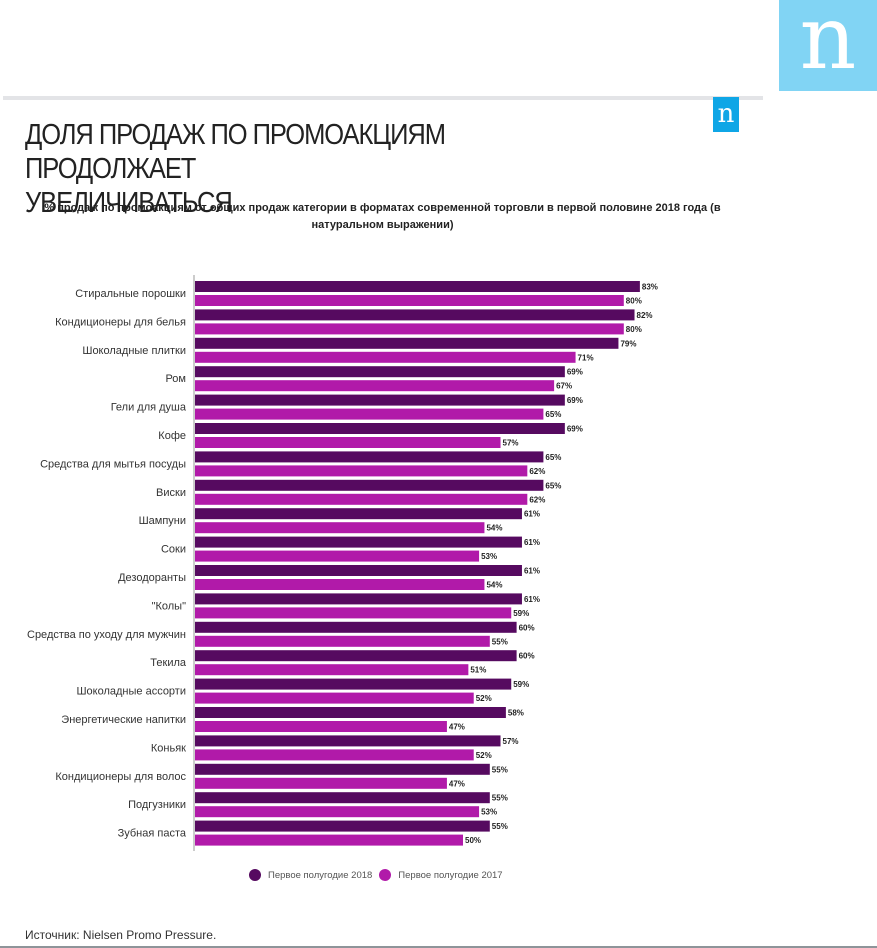 The height and width of the screenshot is (948, 877). I want to click on data-label-2017: 47%, so click(457, 727).